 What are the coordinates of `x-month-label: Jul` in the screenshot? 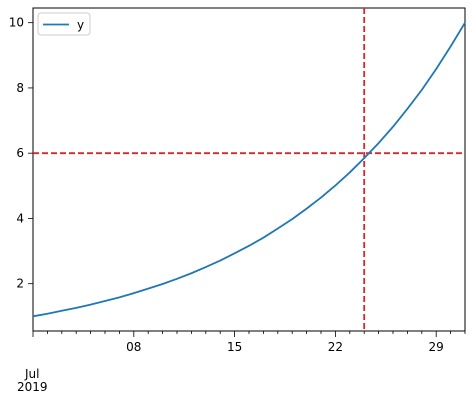 It's located at (31, 374).